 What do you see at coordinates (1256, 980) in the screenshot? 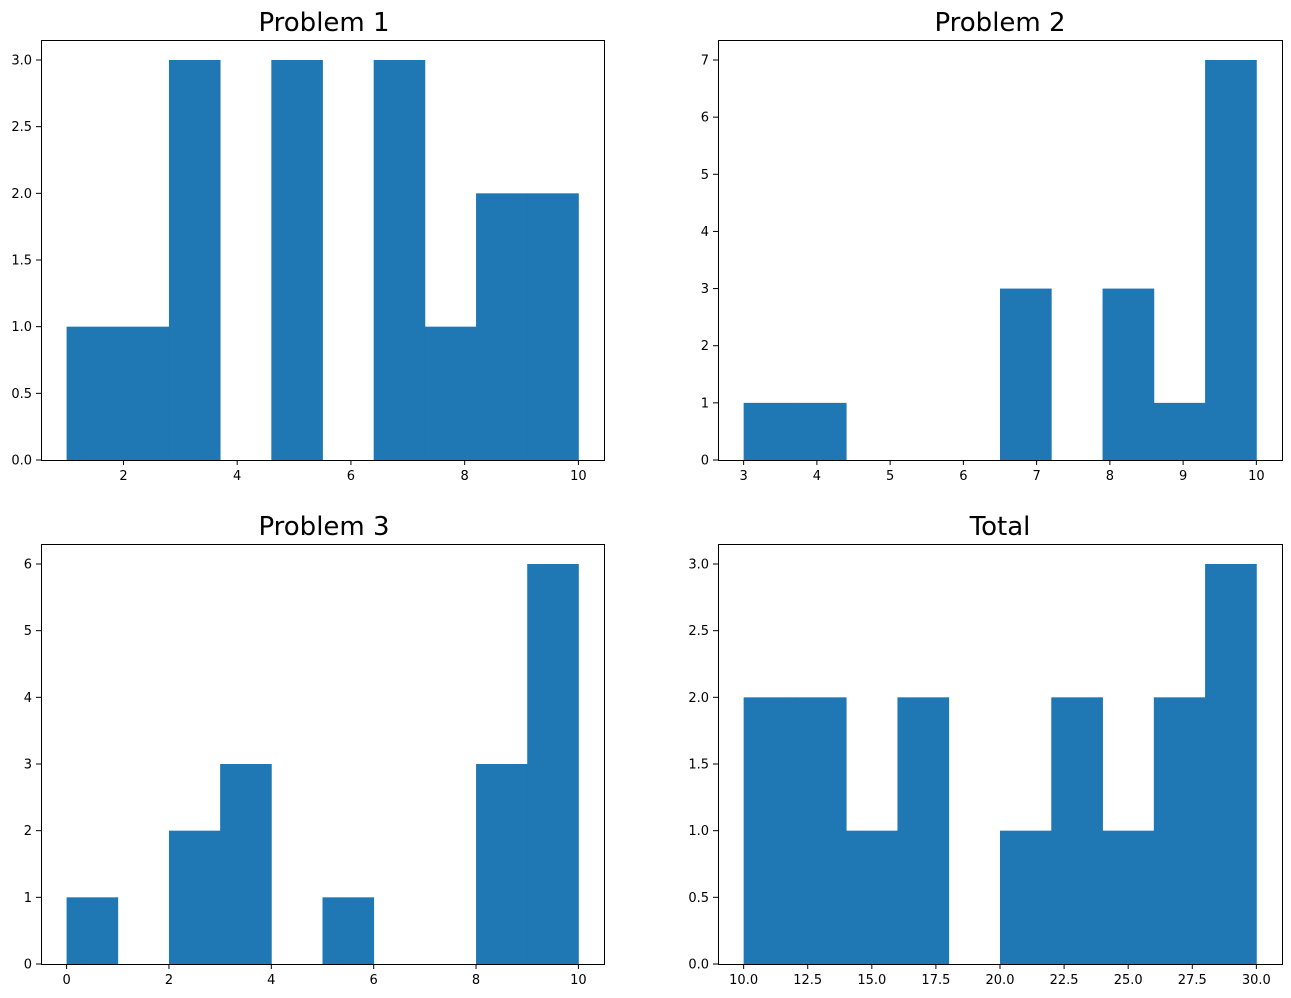
I see `x-tick-label: 30.0` at bounding box center [1256, 980].